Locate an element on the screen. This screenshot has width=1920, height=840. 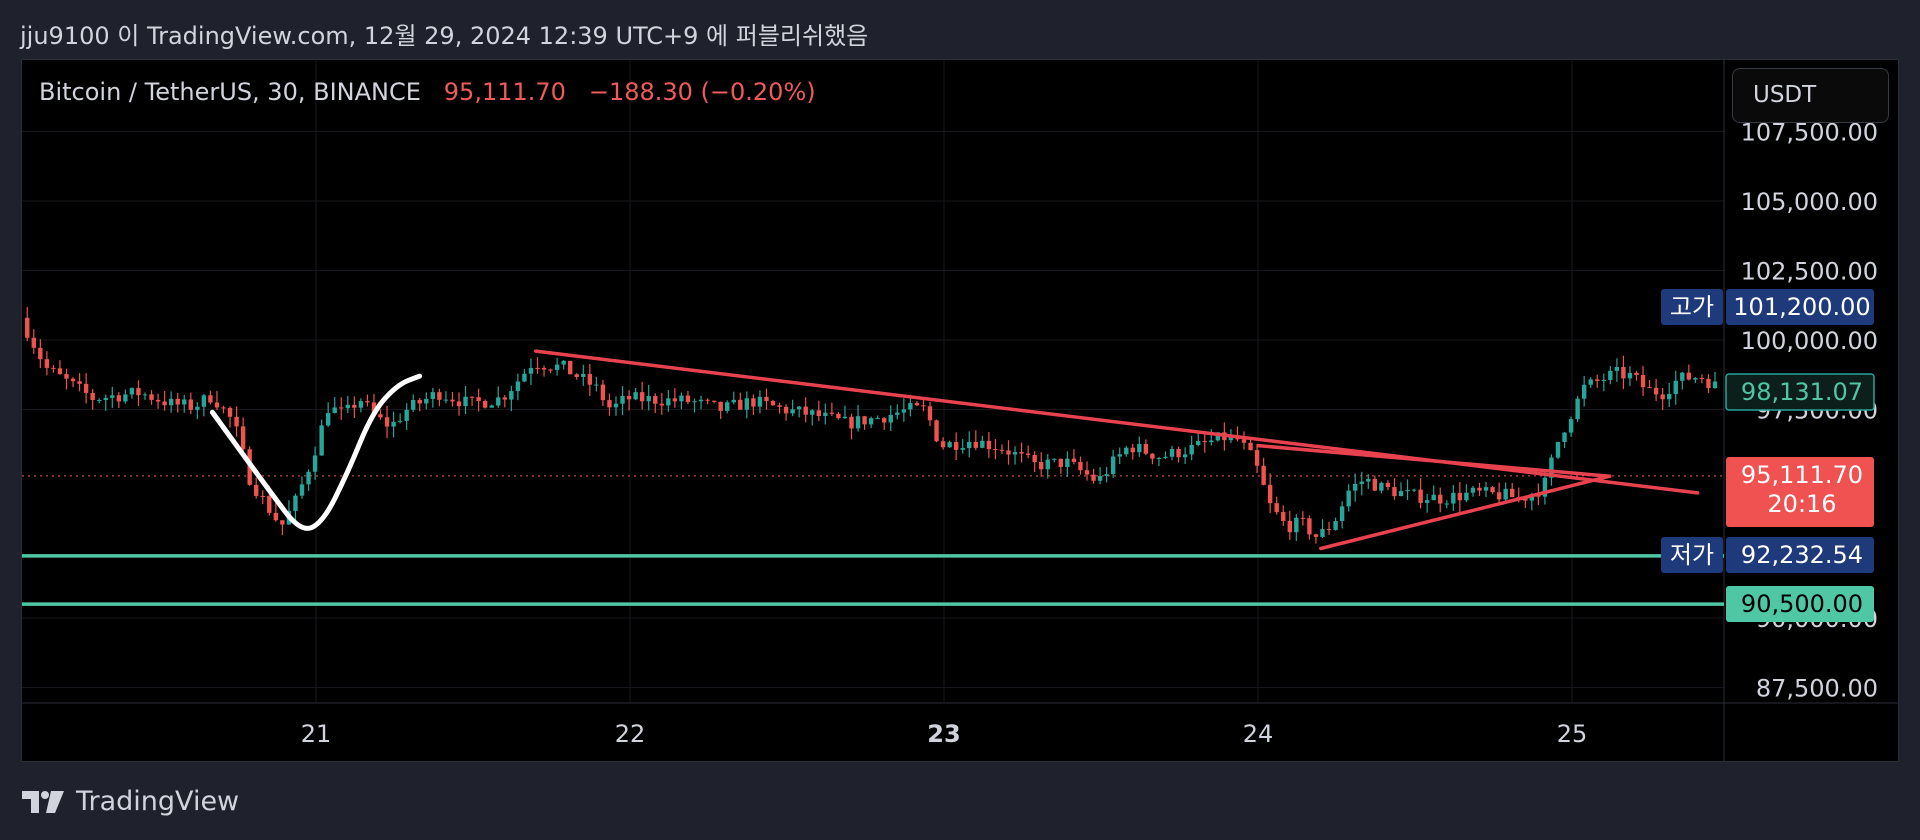
ascending-support is located at coordinates (1465, 512).